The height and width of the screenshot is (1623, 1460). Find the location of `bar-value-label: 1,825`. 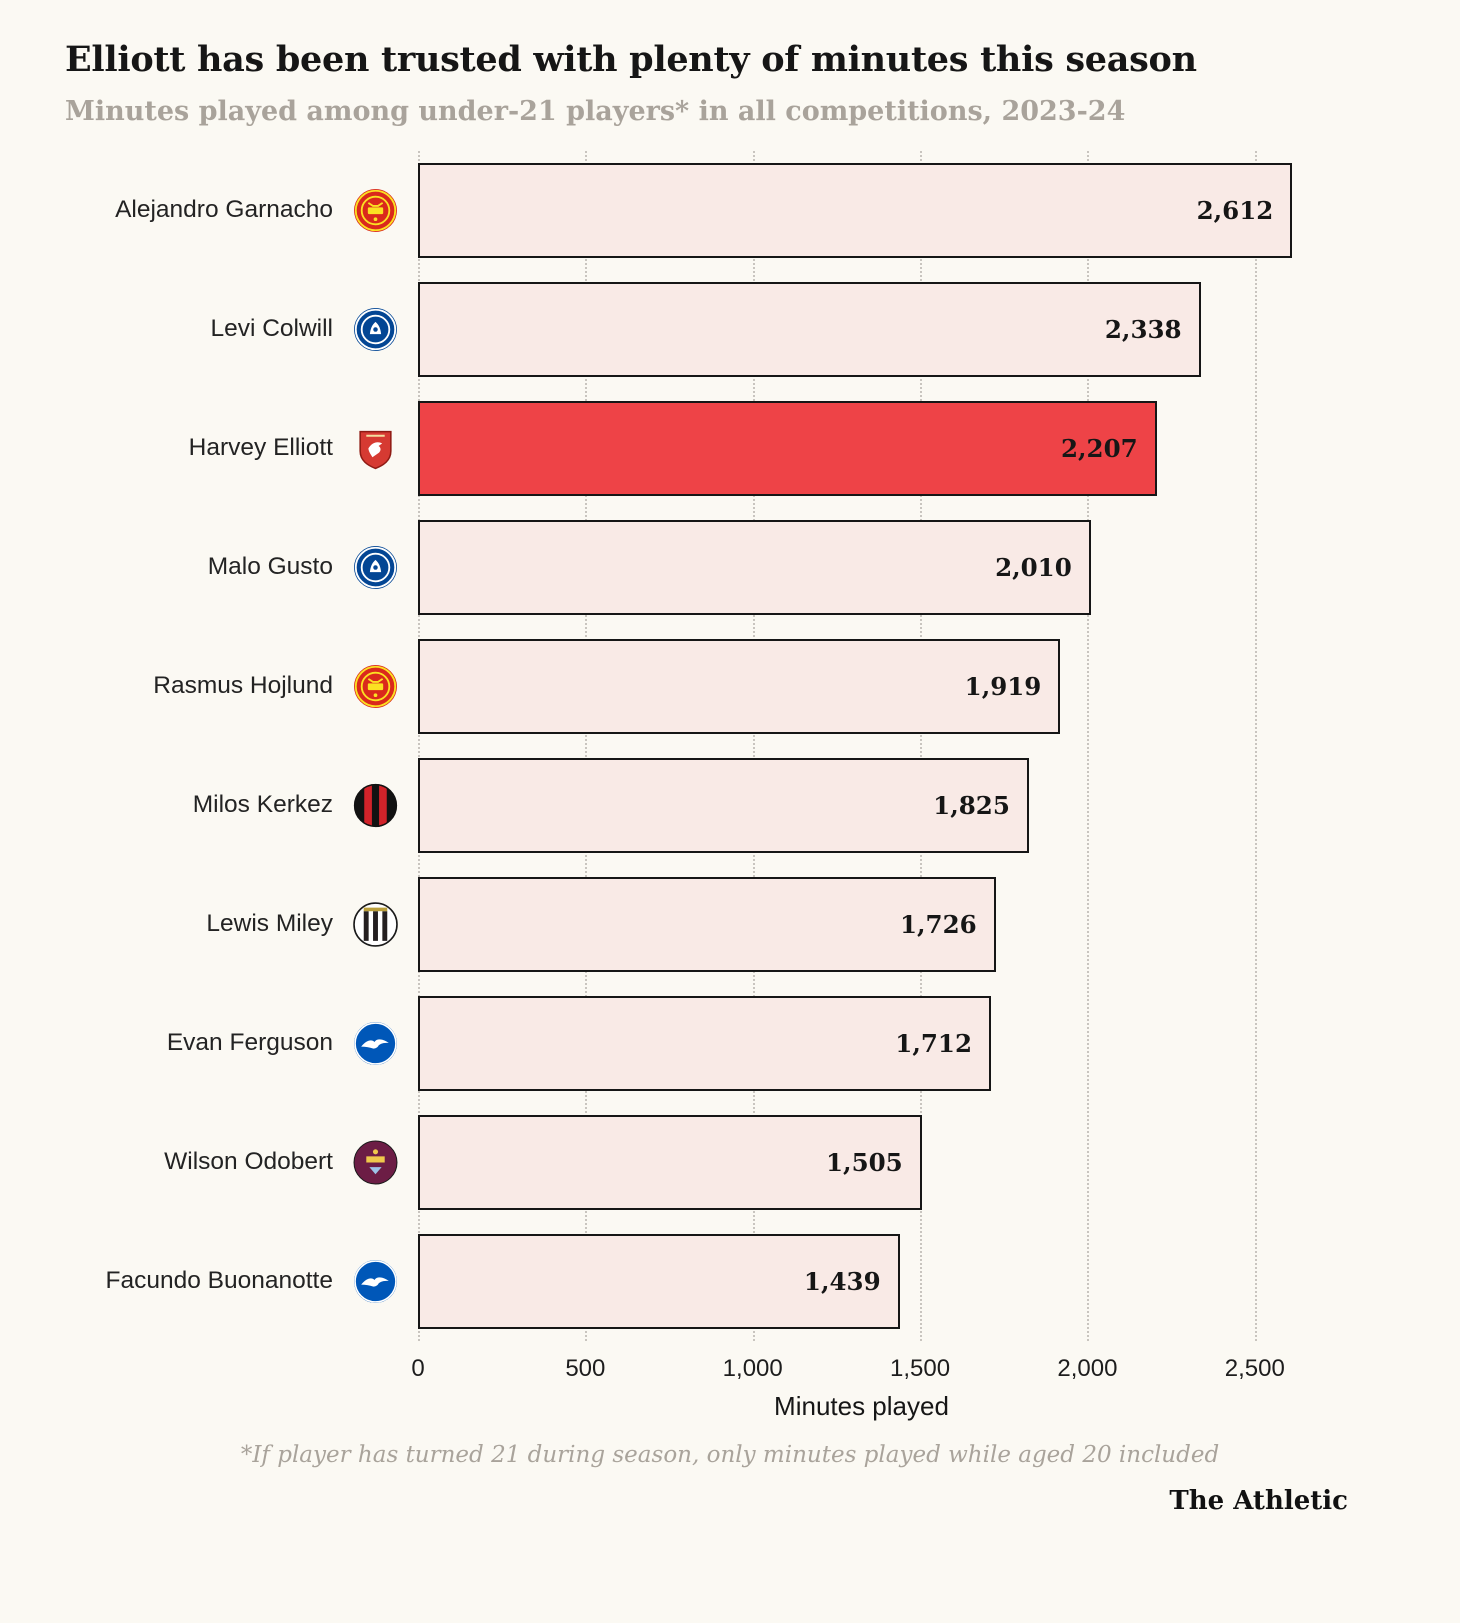

bar-value-label: 1,825 is located at coordinates (971, 805).